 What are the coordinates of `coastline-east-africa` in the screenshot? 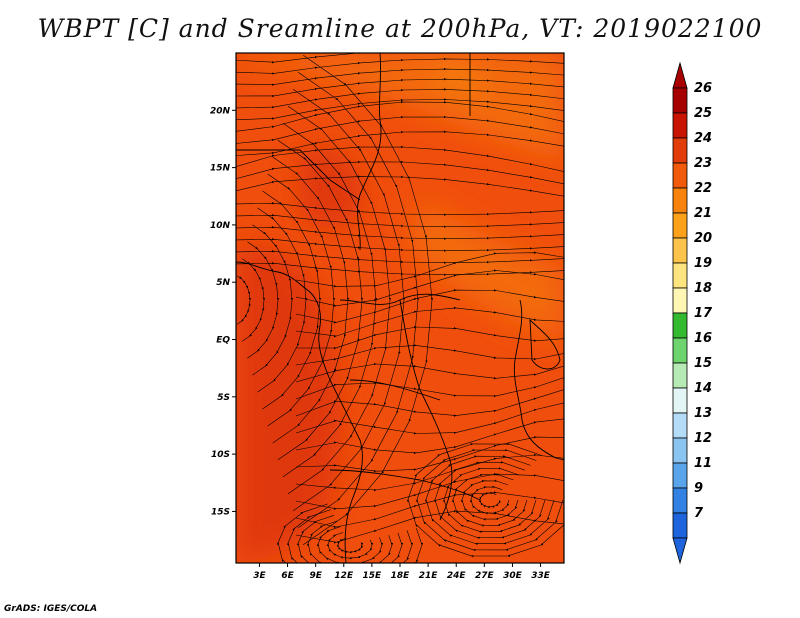 It's located at (538, 380).